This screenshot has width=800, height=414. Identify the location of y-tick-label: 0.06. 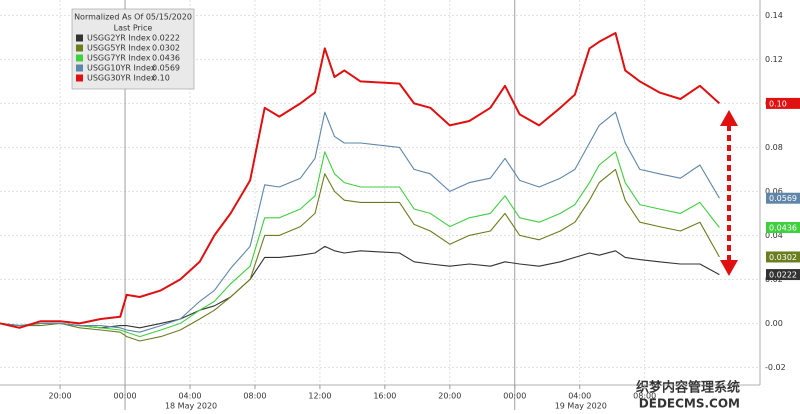
(774, 191).